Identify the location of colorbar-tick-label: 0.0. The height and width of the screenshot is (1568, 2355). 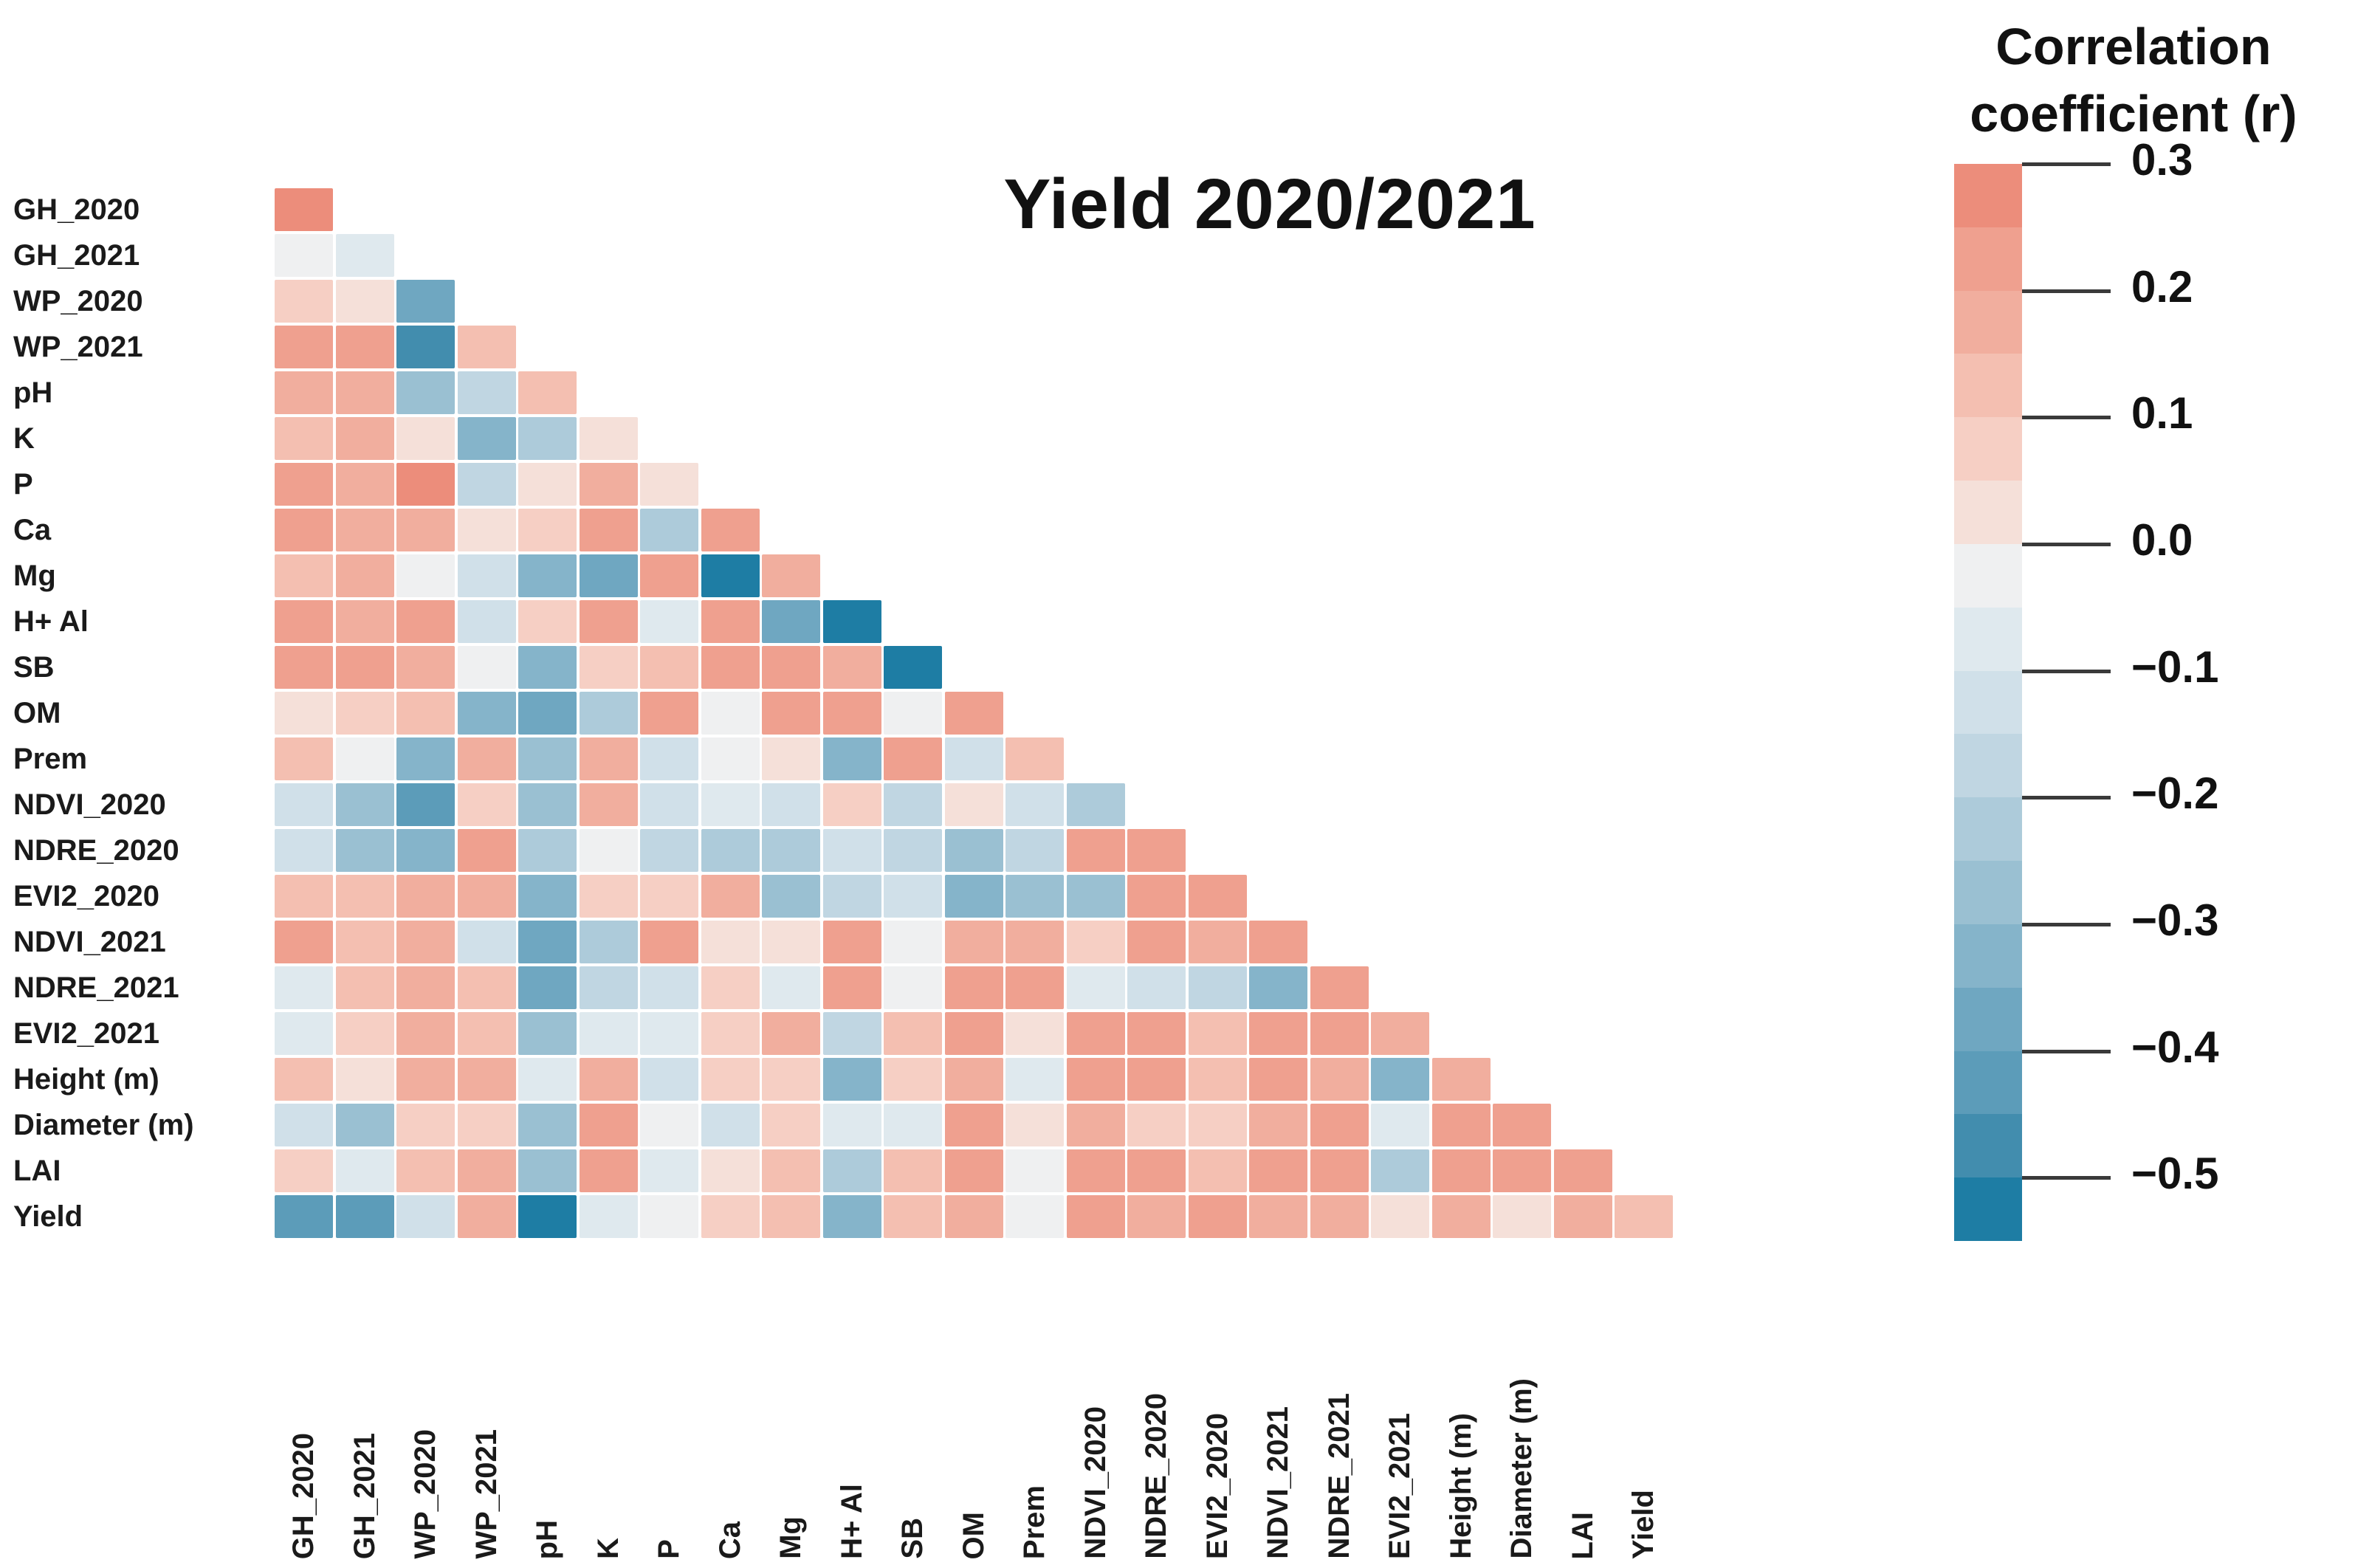
(2162, 540).